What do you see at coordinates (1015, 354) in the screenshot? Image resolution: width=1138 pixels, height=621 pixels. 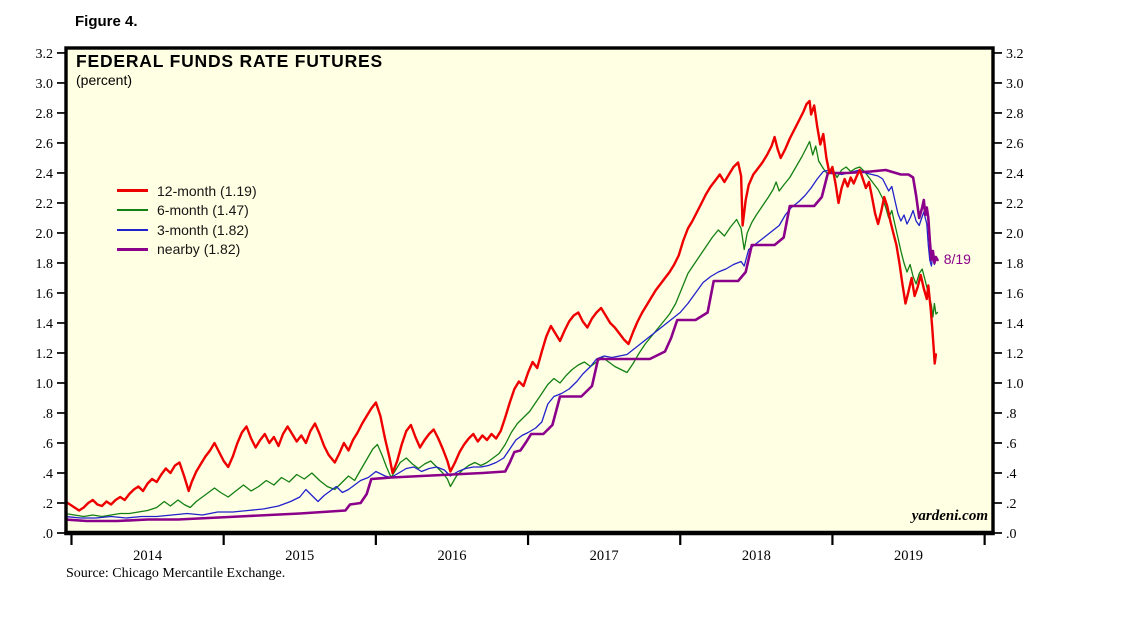 I see `y-tick-label-right: 1.2` at bounding box center [1015, 354].